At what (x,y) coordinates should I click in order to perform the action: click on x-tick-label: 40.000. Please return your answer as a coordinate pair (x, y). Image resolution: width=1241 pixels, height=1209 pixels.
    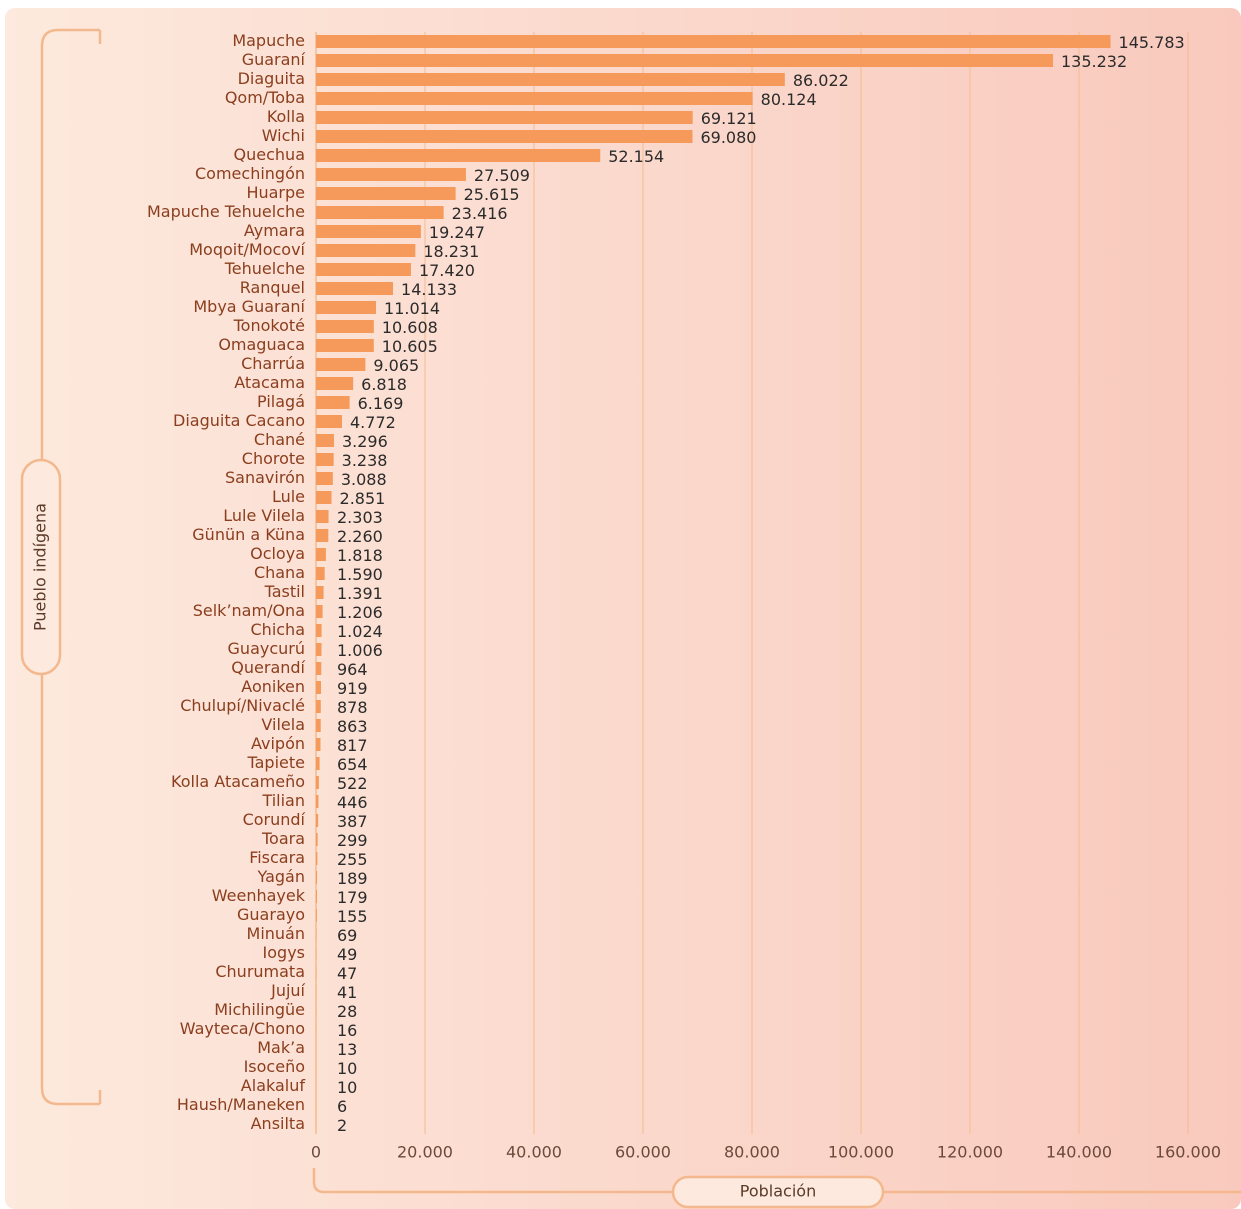
    Looking at the image, I should click on (534, 1152).